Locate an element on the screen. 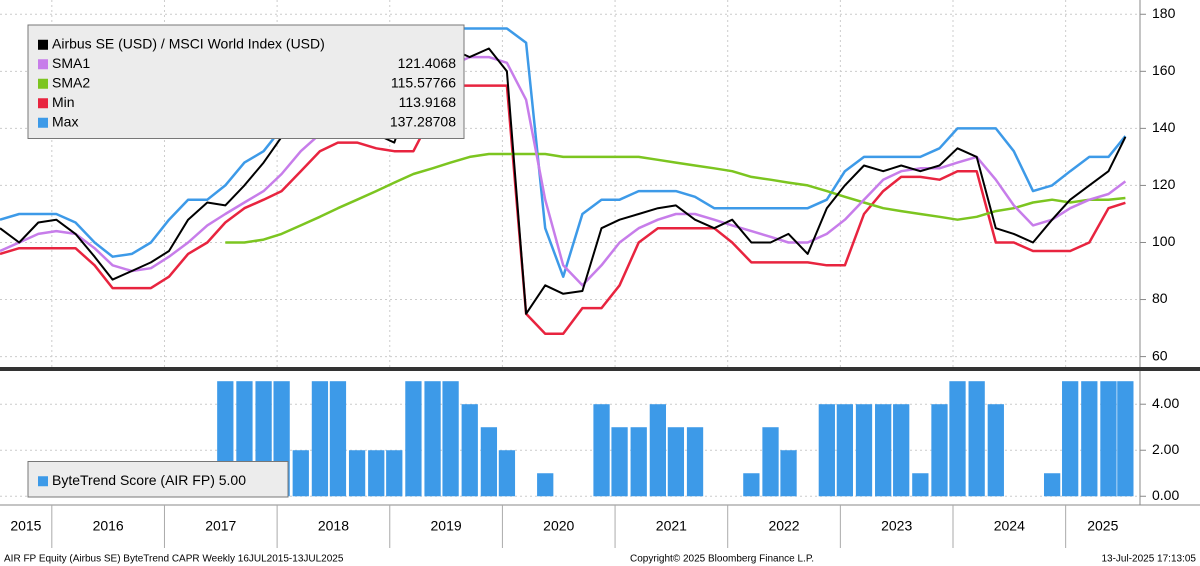  series-line is located at coordinates (675, 198).